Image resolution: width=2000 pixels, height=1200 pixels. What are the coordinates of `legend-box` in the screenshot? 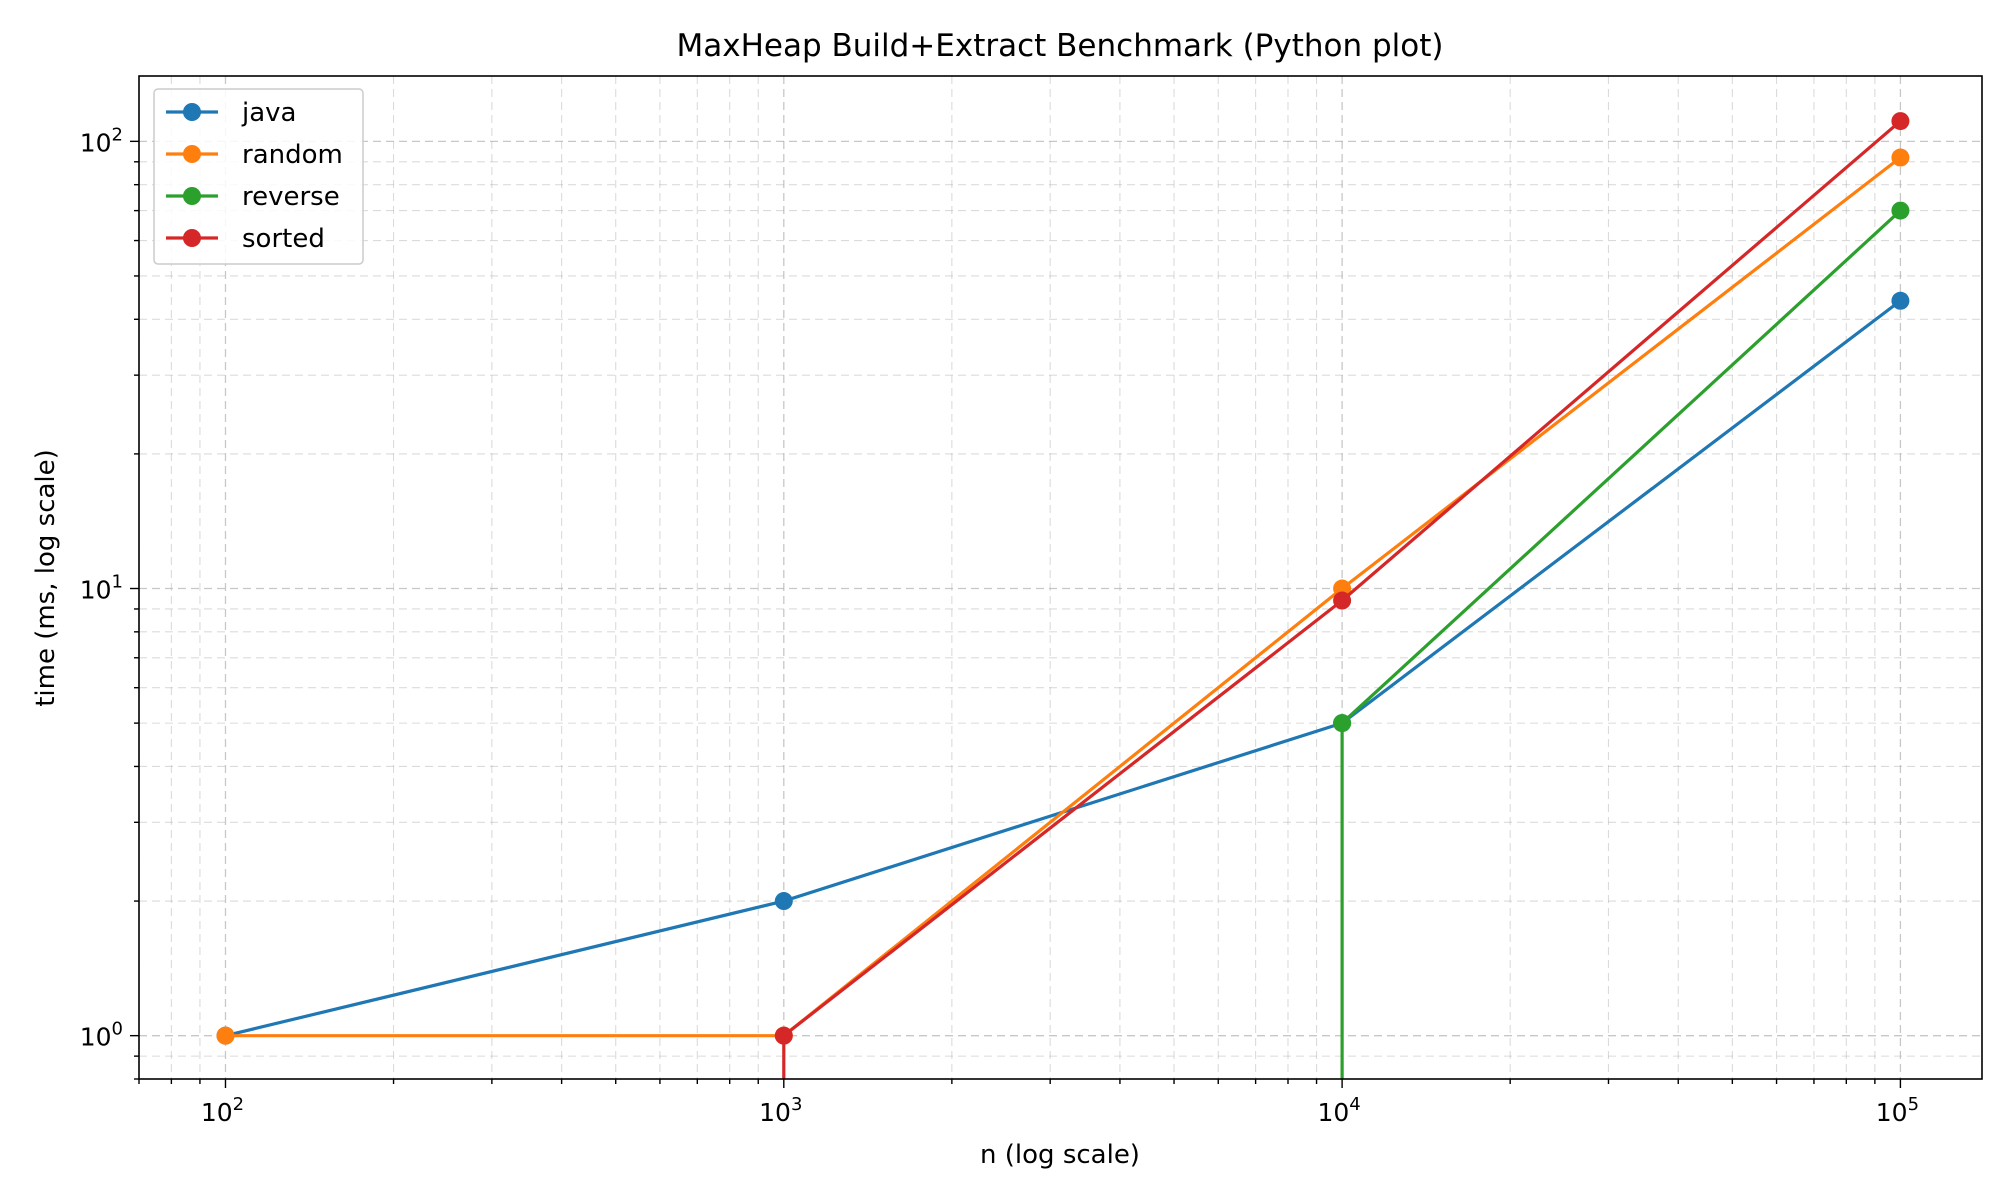 It's located at (258, 176).